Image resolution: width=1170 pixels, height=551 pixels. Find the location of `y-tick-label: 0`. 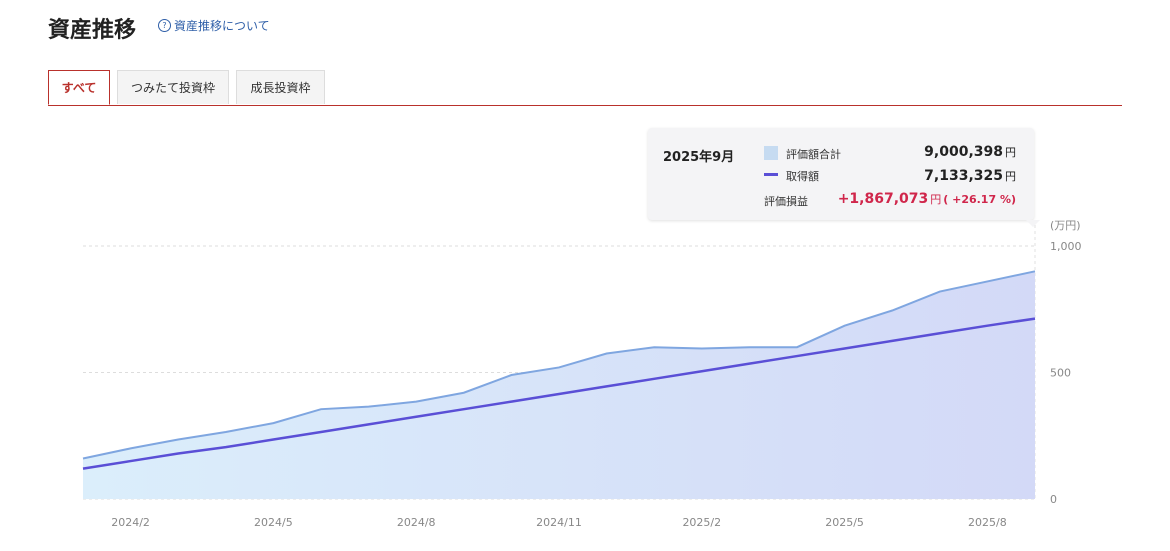

y-tick-label: 0 is located at coordinates (1053, 499).